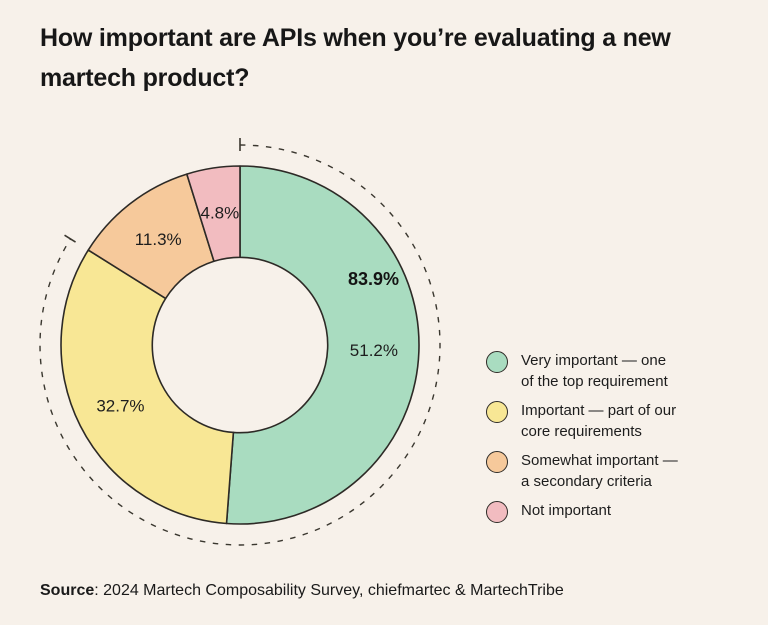  What do you see at coordinates (67, 590) in the screenshot?
I see `source-label: Source` at bounding box center [67, 590].